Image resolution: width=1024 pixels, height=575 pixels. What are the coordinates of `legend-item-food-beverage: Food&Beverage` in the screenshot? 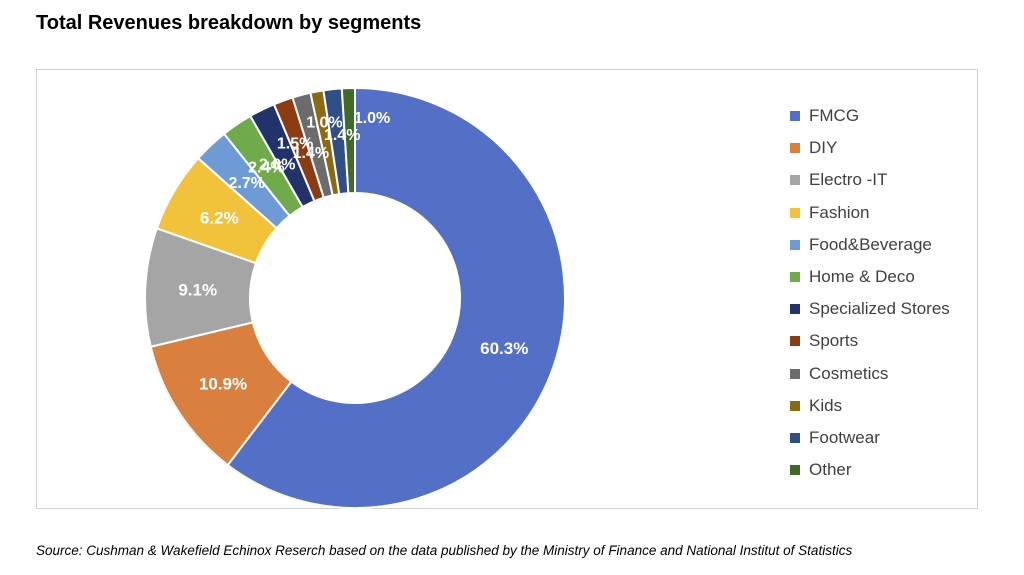 It's located at (870, 245).